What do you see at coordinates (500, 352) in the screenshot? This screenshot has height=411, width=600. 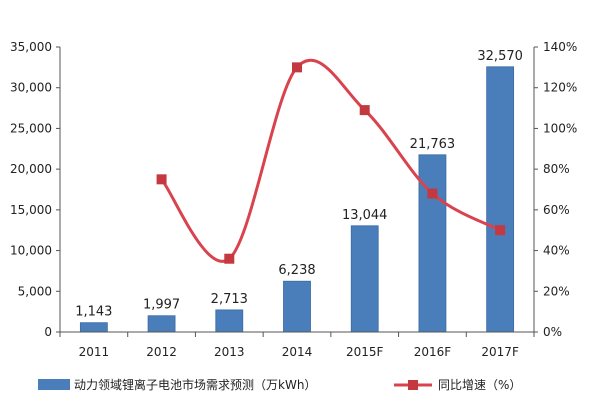 I see `x-tick-label: 2017F` at bounding box center [500, 352].